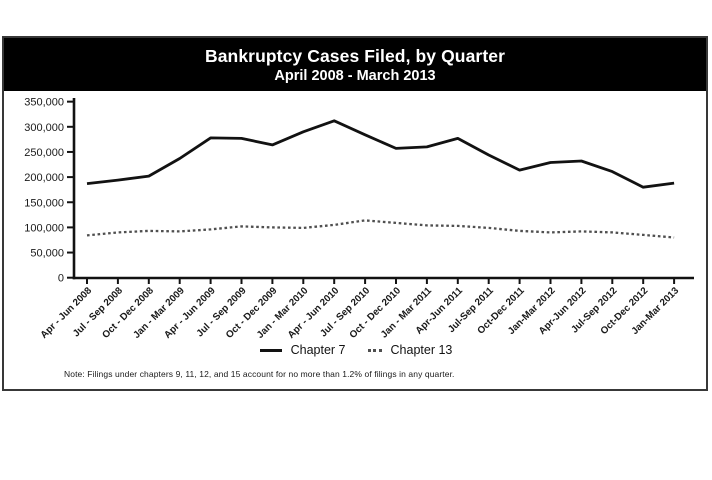 The image size is (712, 480). I want to click on chart-subtitle: April 2008 - March 2013, so click(355, 75).